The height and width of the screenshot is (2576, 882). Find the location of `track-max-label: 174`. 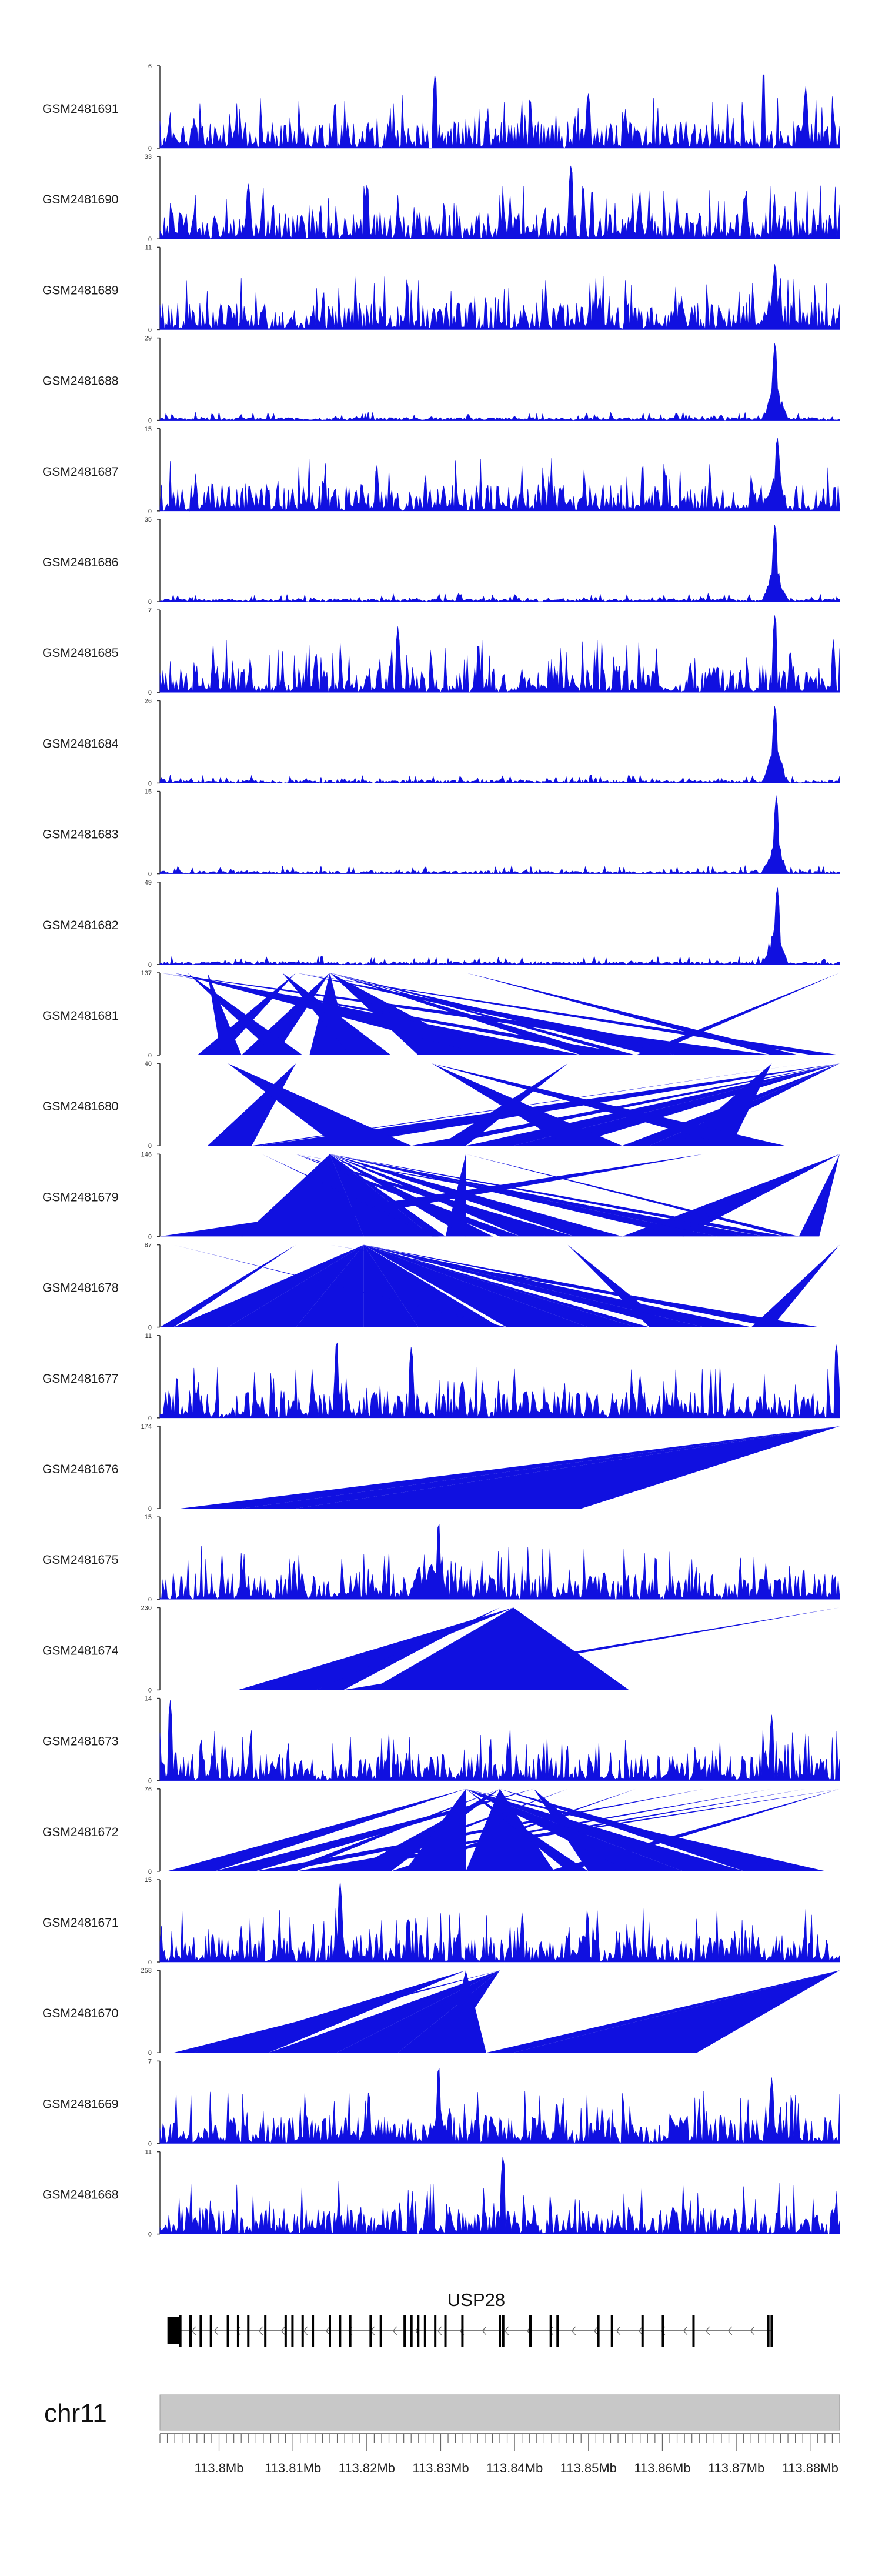

track-max-label: 174 is located at coordinates (146, 1426).